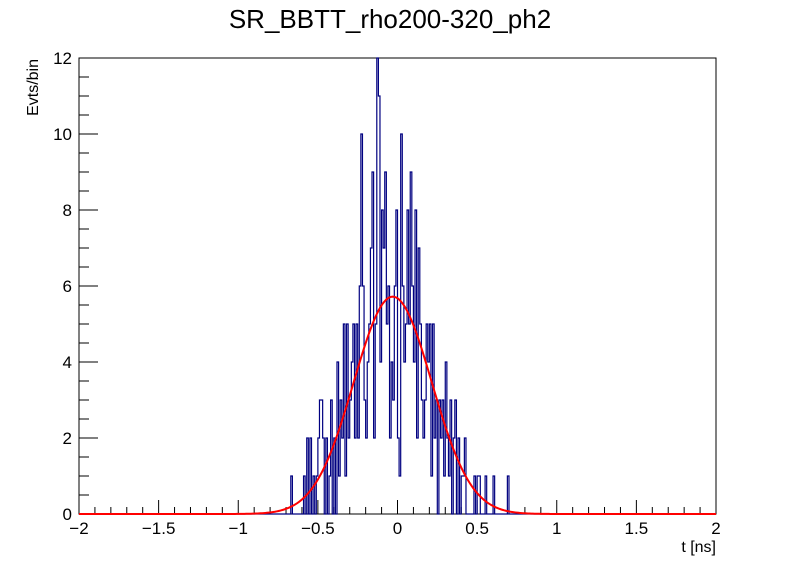 The height and width of the screenshot is (572, 796). What do you see at coordinates (715, 528) in the screenshot?
I see `x-tick-label: 2` at bounding box center [715, 528].